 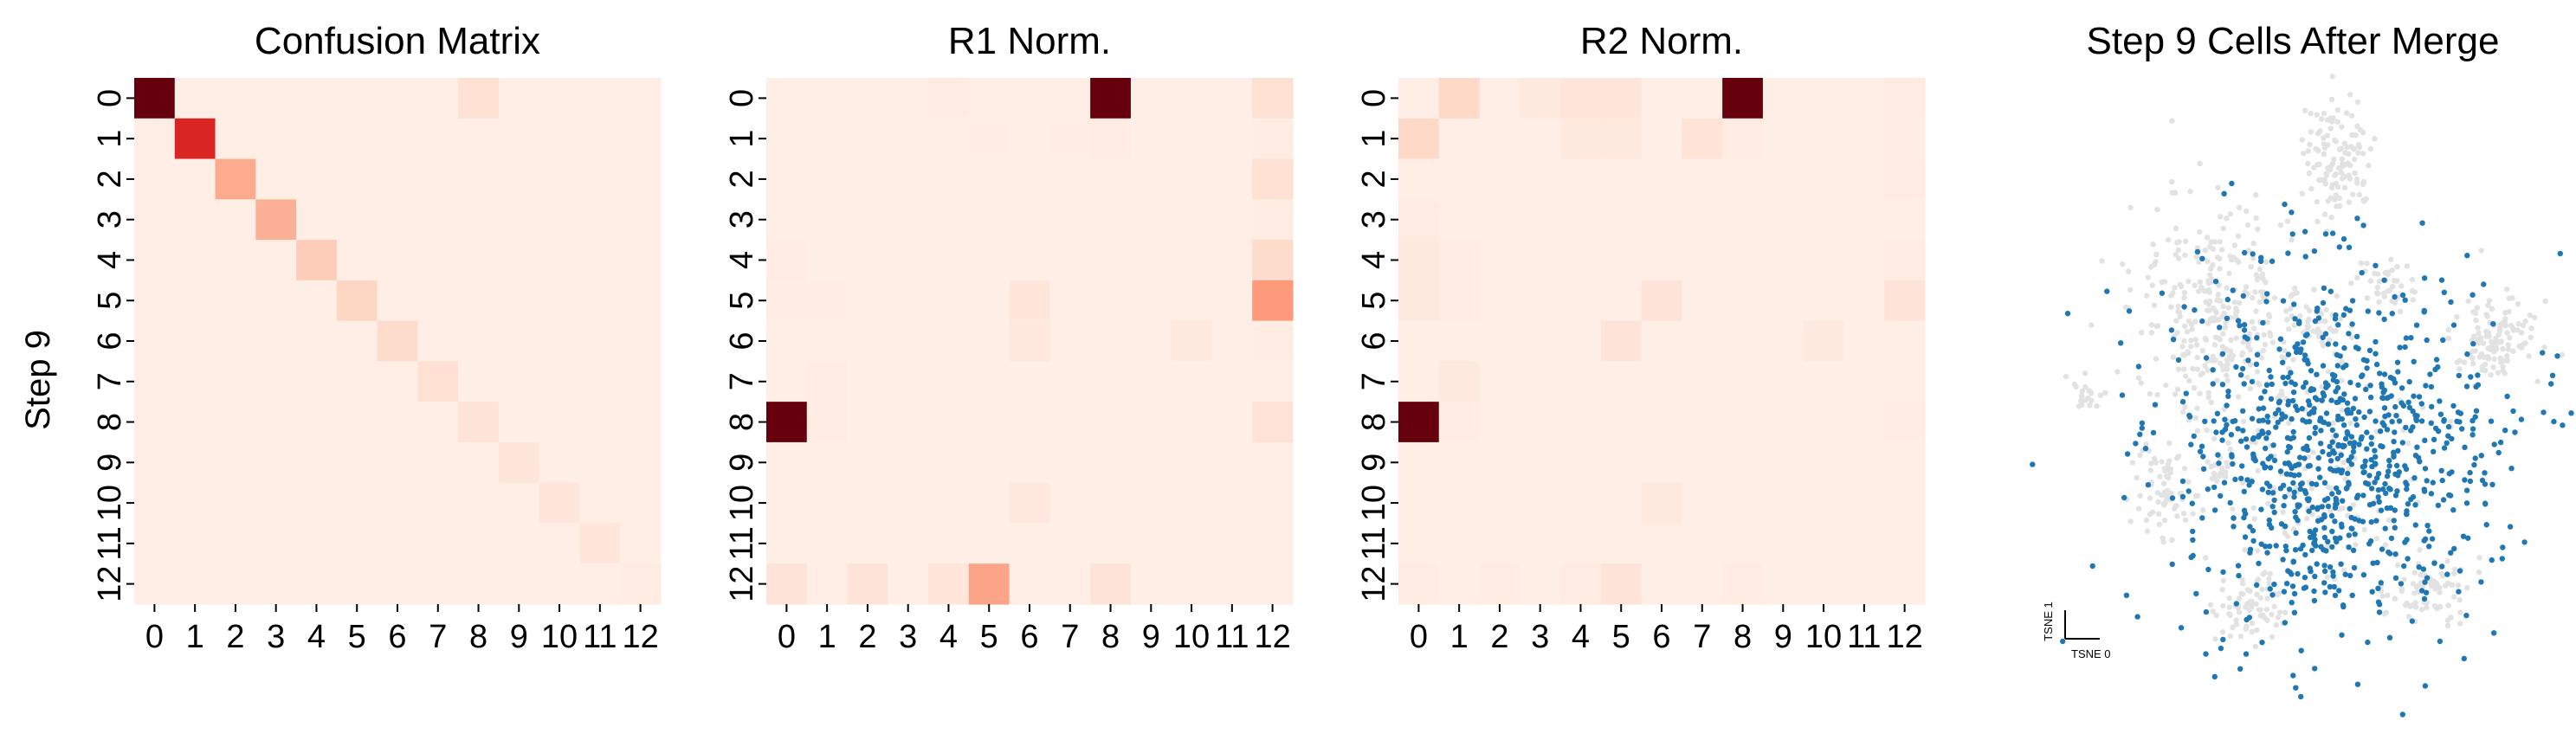 I want to click on y-tick-label: 1, so click(x=1374, y=139).